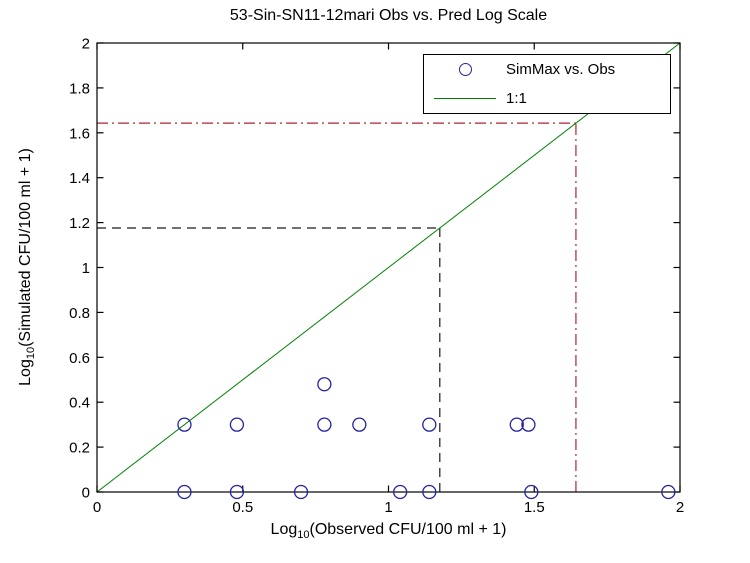 The height and width of the screenshot is (563, 750). I want to click on scatter-marker-icon, so click(465, 69).